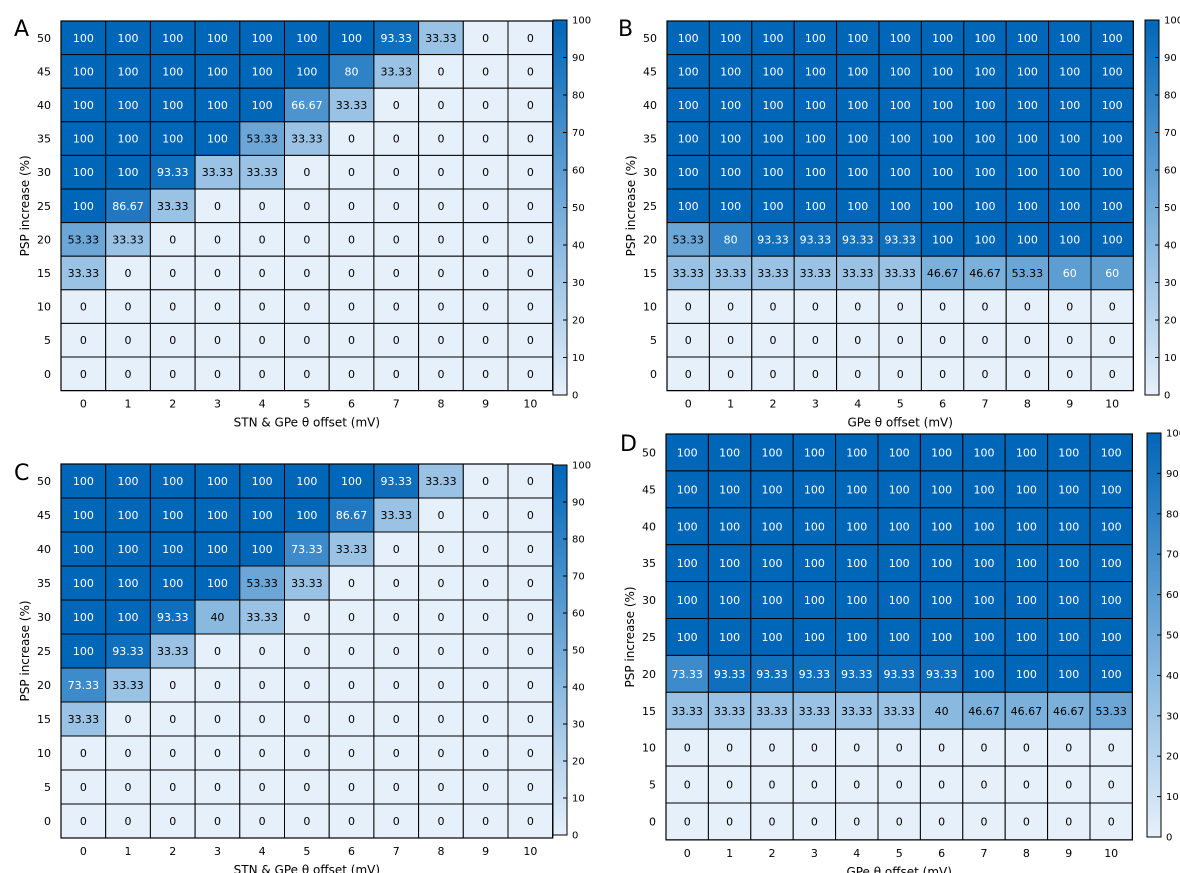  What do you see at coordinates (985, 273) in the screenshot?
I see `cell-value-label: 46.67` at bounding box center [985, 273].